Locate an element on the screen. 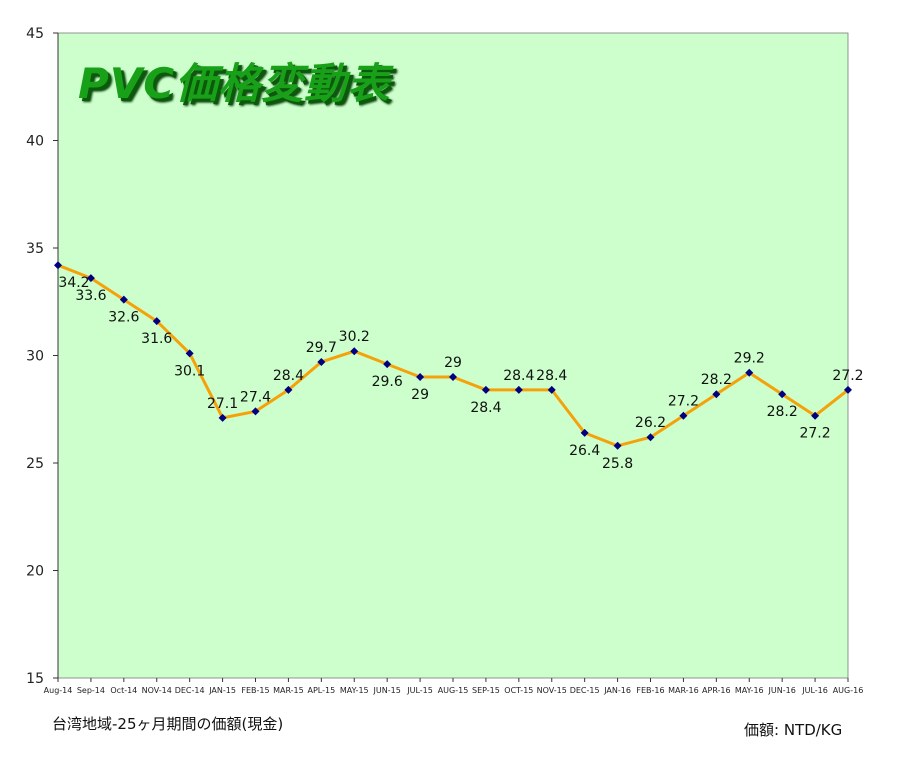 The image size is (900, 763). x-tick-label: DEC-14 is located at coordinates (190, 690).